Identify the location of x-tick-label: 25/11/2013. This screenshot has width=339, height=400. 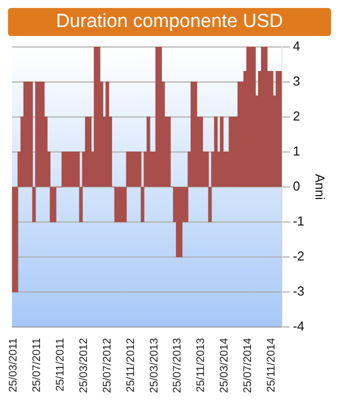
(201, 365).